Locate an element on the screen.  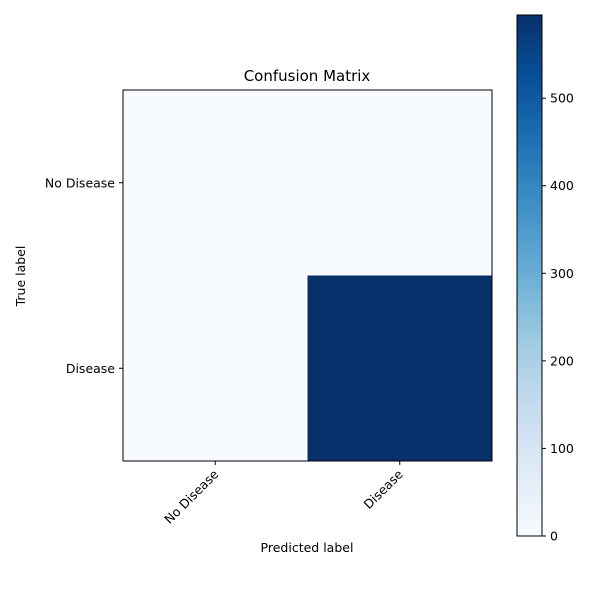
x-axis-ticks: No Disease Disease is located at coordinates (283, 494).